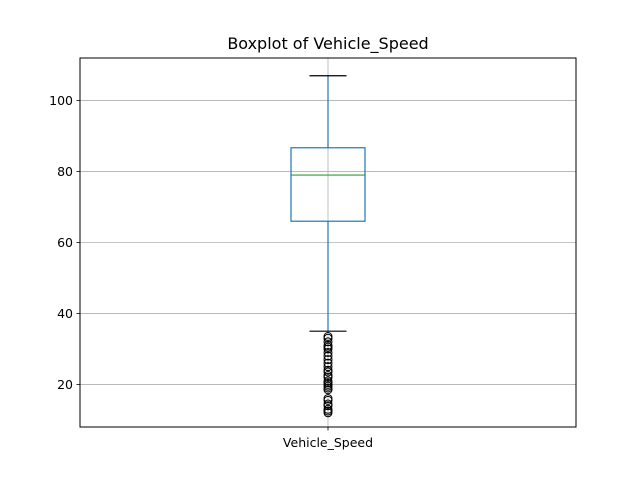 The height and width of the screenshot is (480, 640). I want to click on x-axis: Vehicle_Speed, so click(328, 438).